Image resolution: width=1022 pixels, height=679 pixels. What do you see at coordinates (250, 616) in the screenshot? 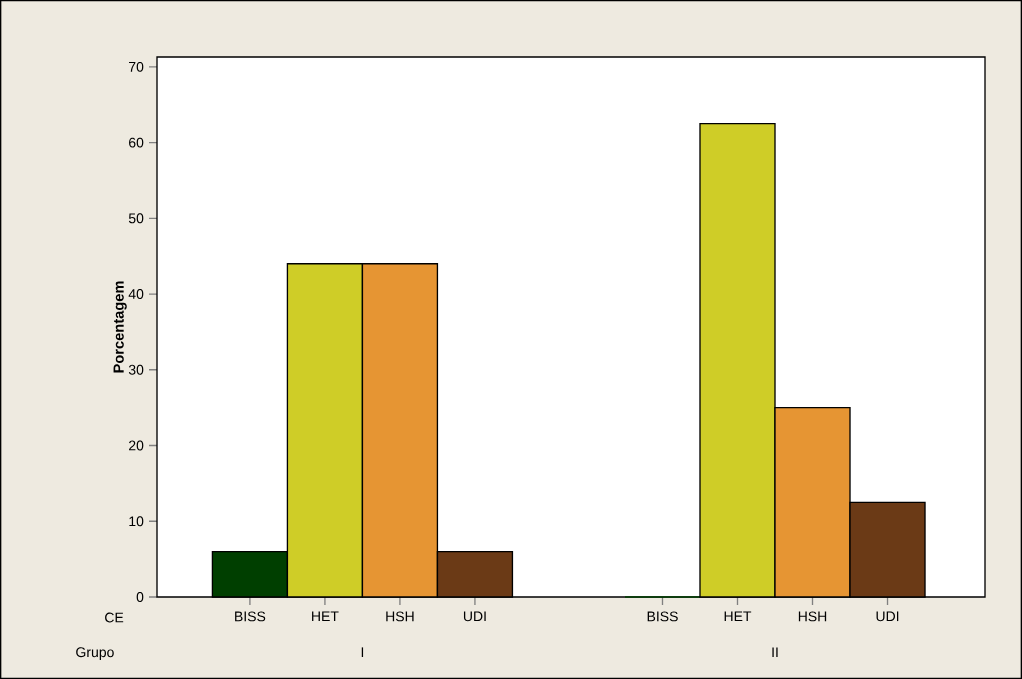
I see `series-label: BISS` at bounding box center [250, 616].